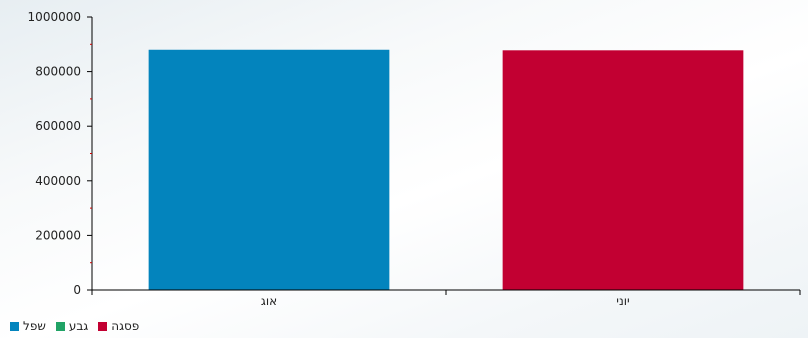 The width and height of the screenshot is (808, 338). I want to click on legend-swatch-peak, so click(103, 326).